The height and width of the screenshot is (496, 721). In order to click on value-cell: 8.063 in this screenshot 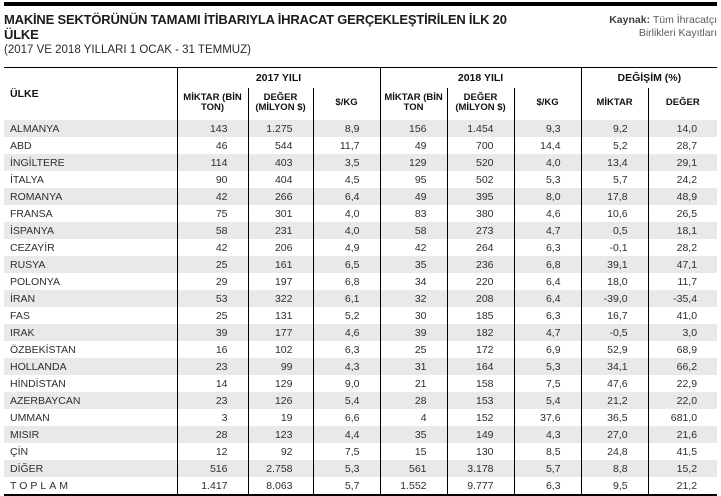, I will do `click(280, 486)`.